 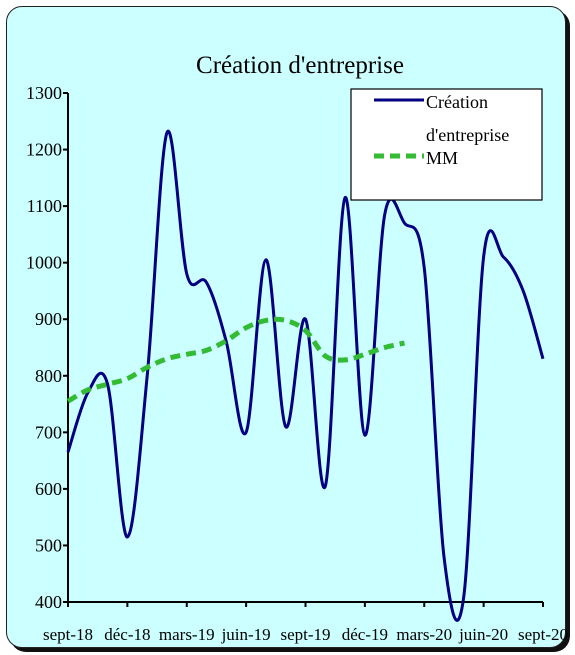 I want to click on y-tick-label: 900, so click(x=48, y=319).